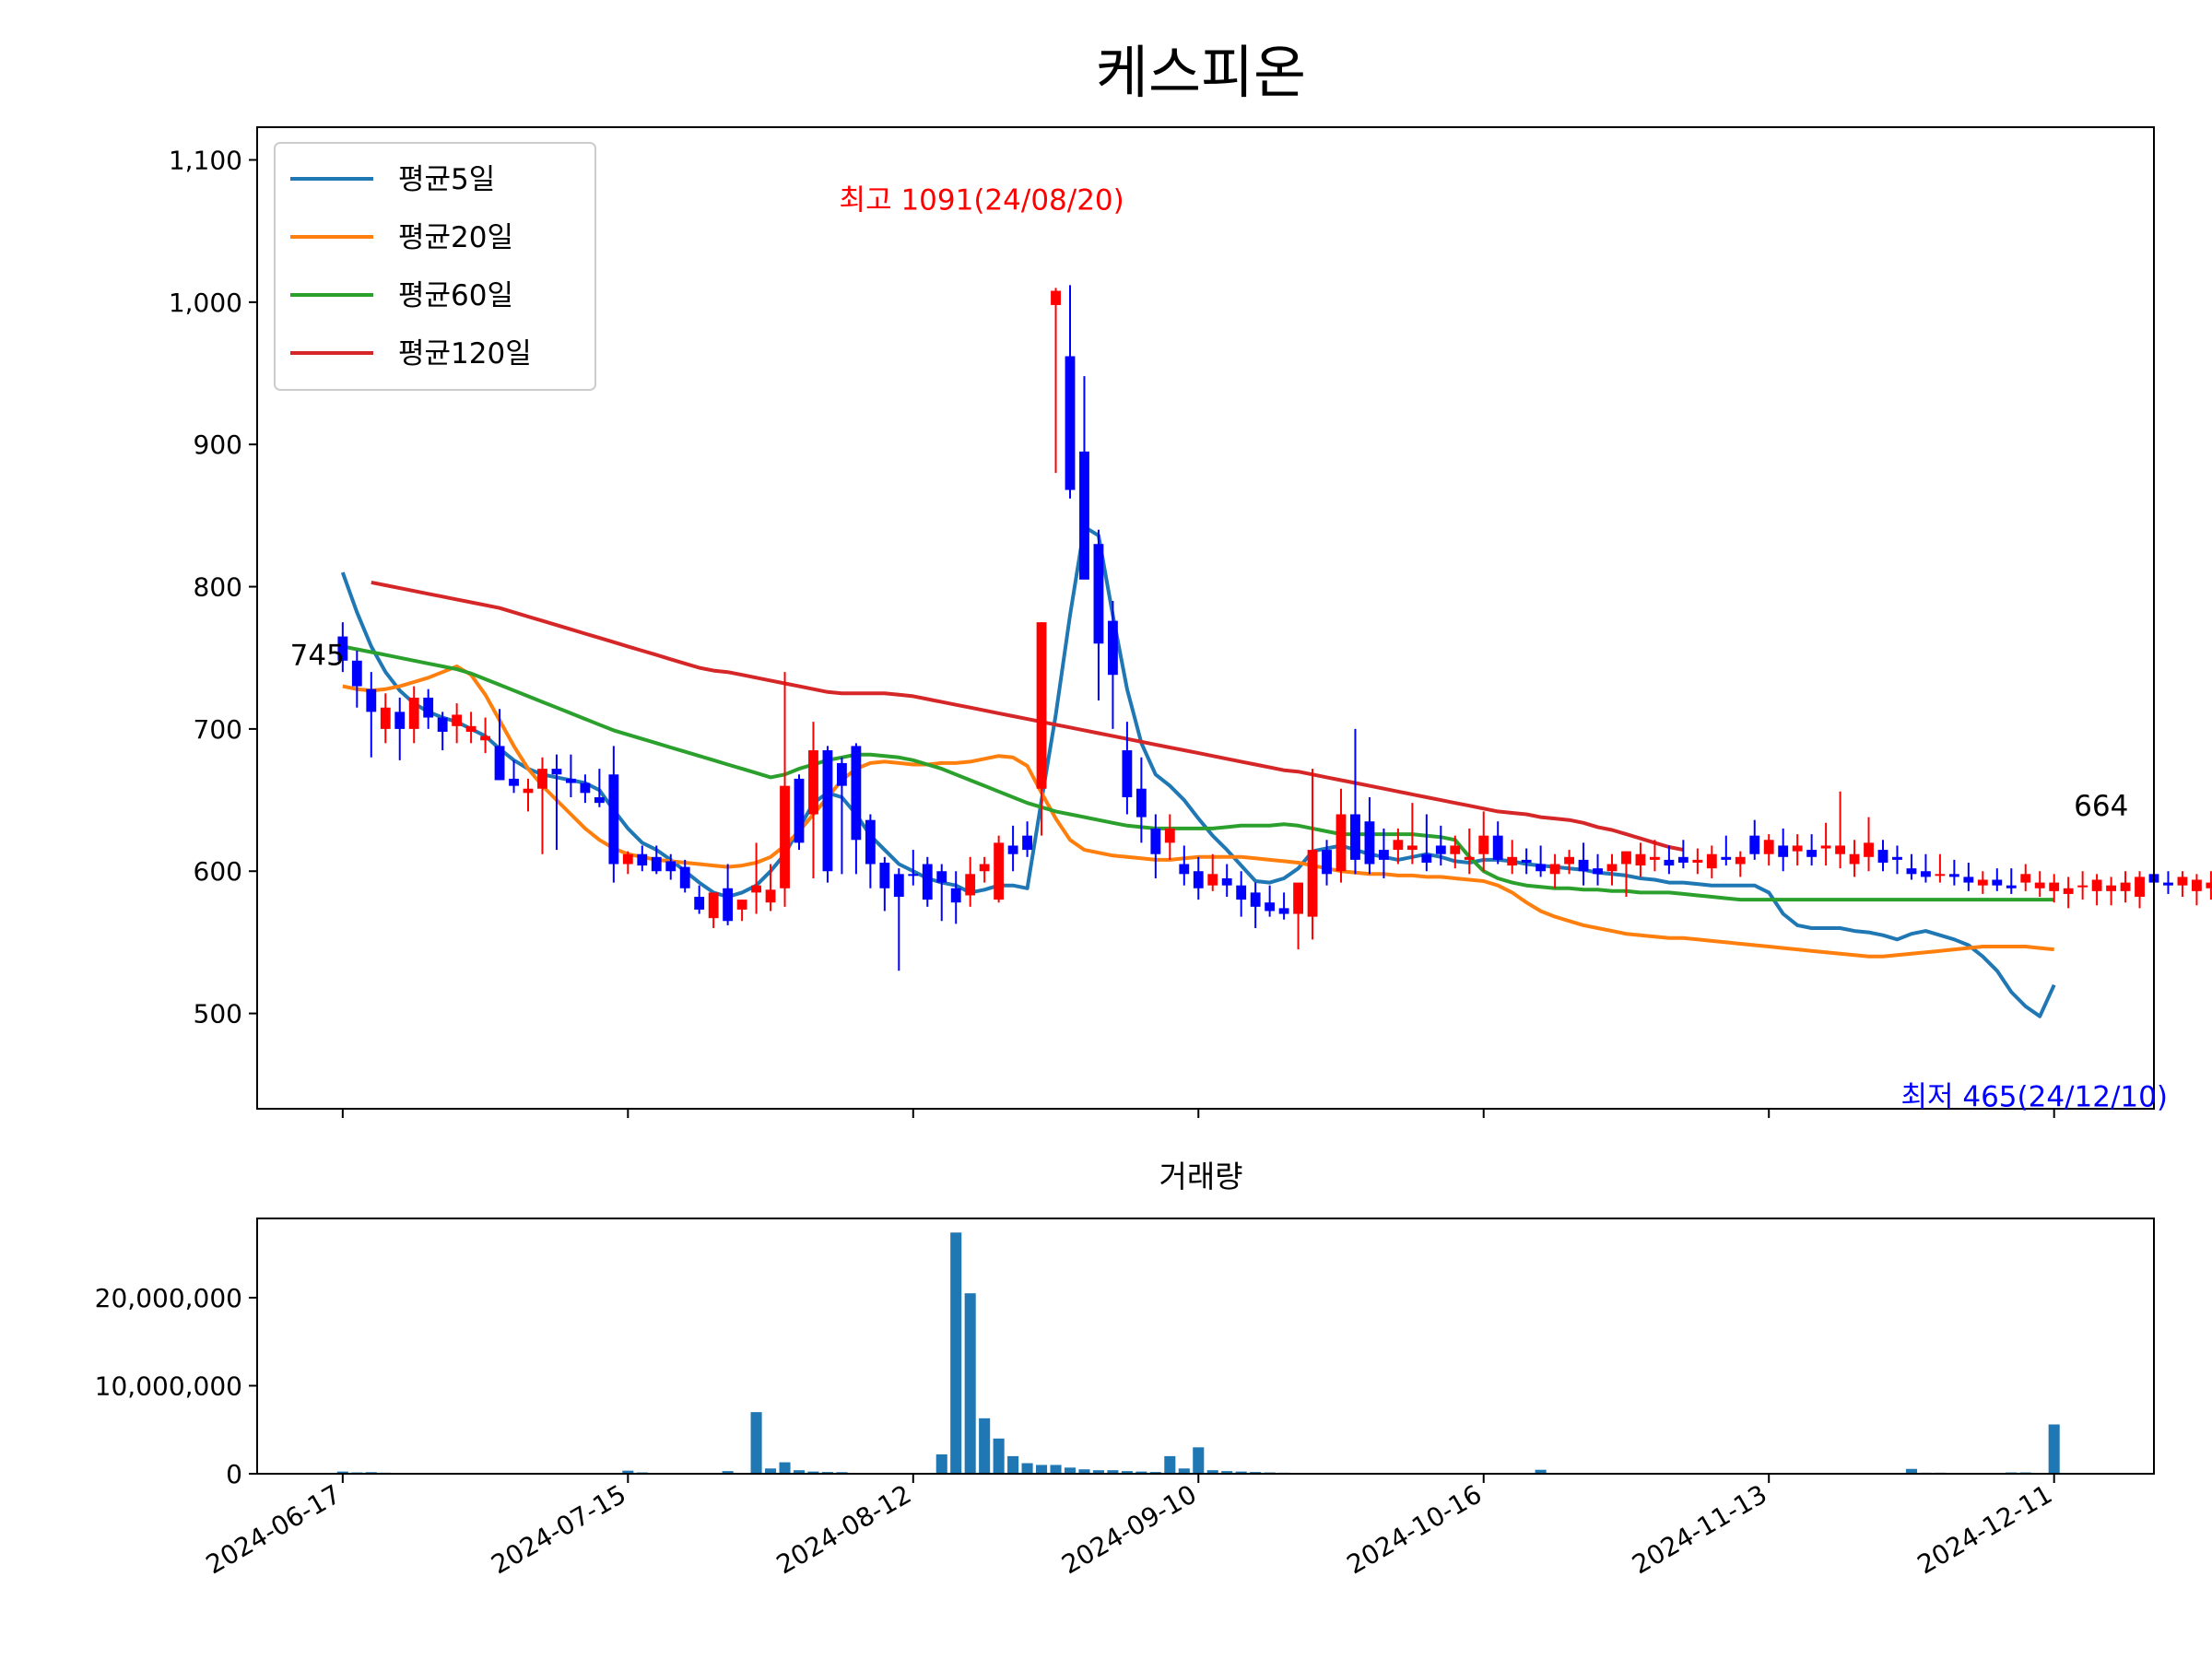 The width and height of the screenshot is (2212, 1659). Describe the element at coordinates (168, 1386) in the screenshot. I see `volume-ytick-label: 10,000,000` at that location.